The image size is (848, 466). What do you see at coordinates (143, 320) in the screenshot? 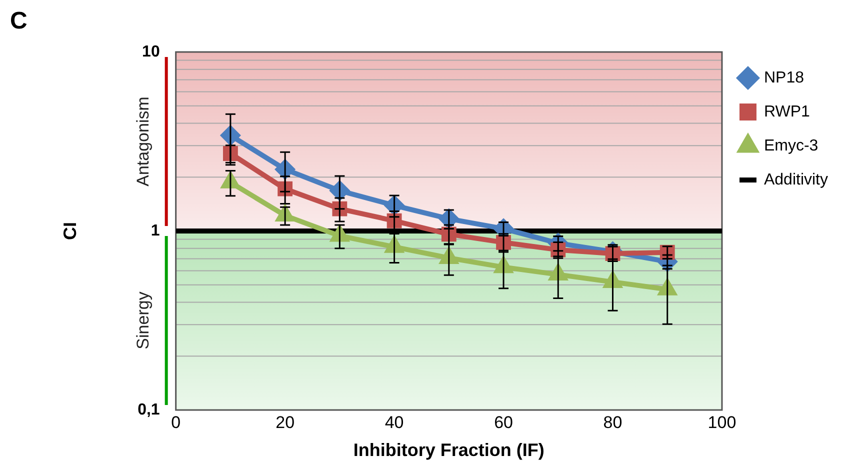
I see `band-label: Sinergy` at bounding box center [143, 320].